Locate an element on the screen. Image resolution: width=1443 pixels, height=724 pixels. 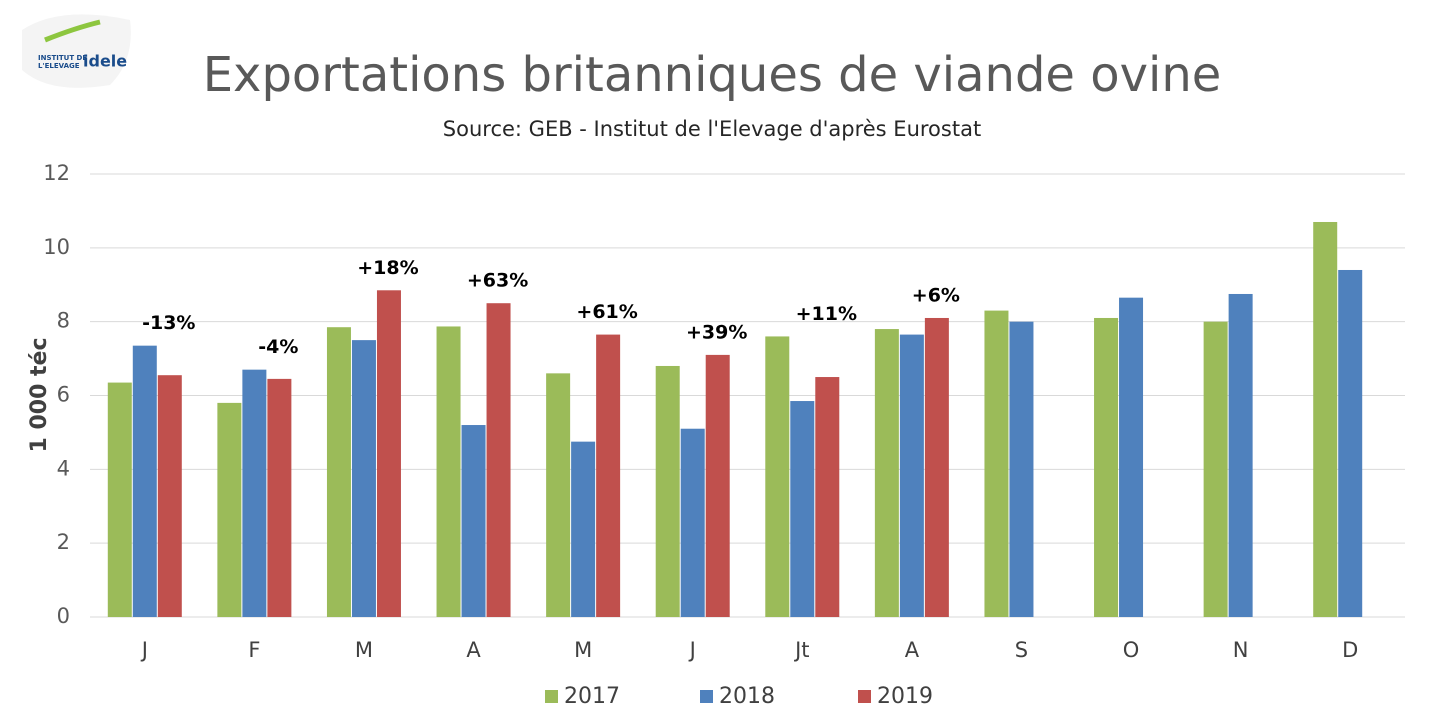
logo: INSTITUT DE L'ELEVAGE idele is located at coordinates (76, 51).